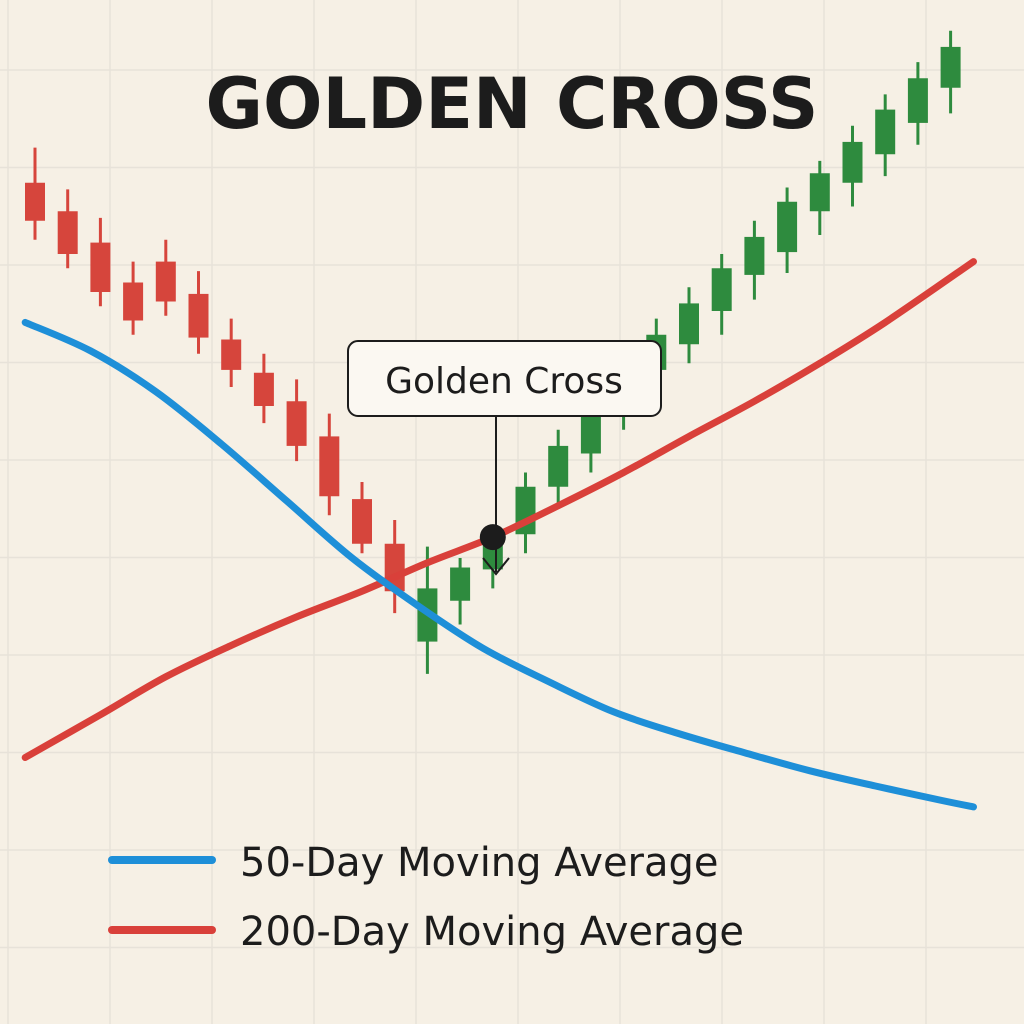 The image size is (1024, 1024). I want to click on golden-cross-annotation: Golden Cross, so click(504, 458).